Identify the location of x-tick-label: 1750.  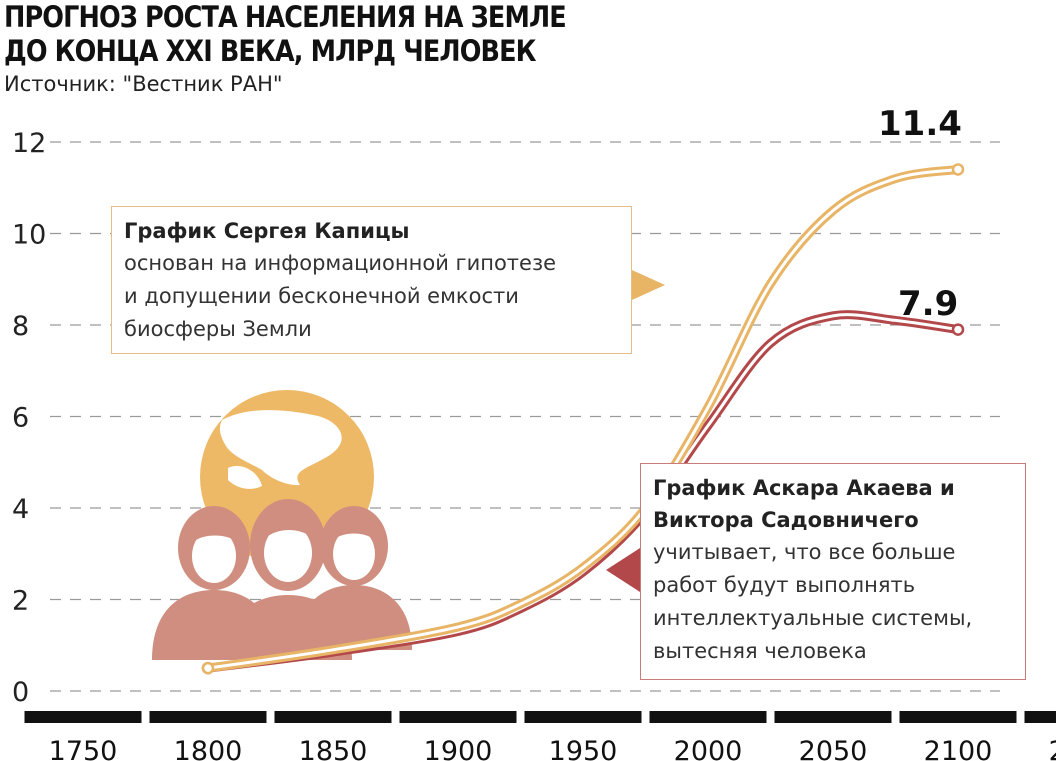
(83, 748).